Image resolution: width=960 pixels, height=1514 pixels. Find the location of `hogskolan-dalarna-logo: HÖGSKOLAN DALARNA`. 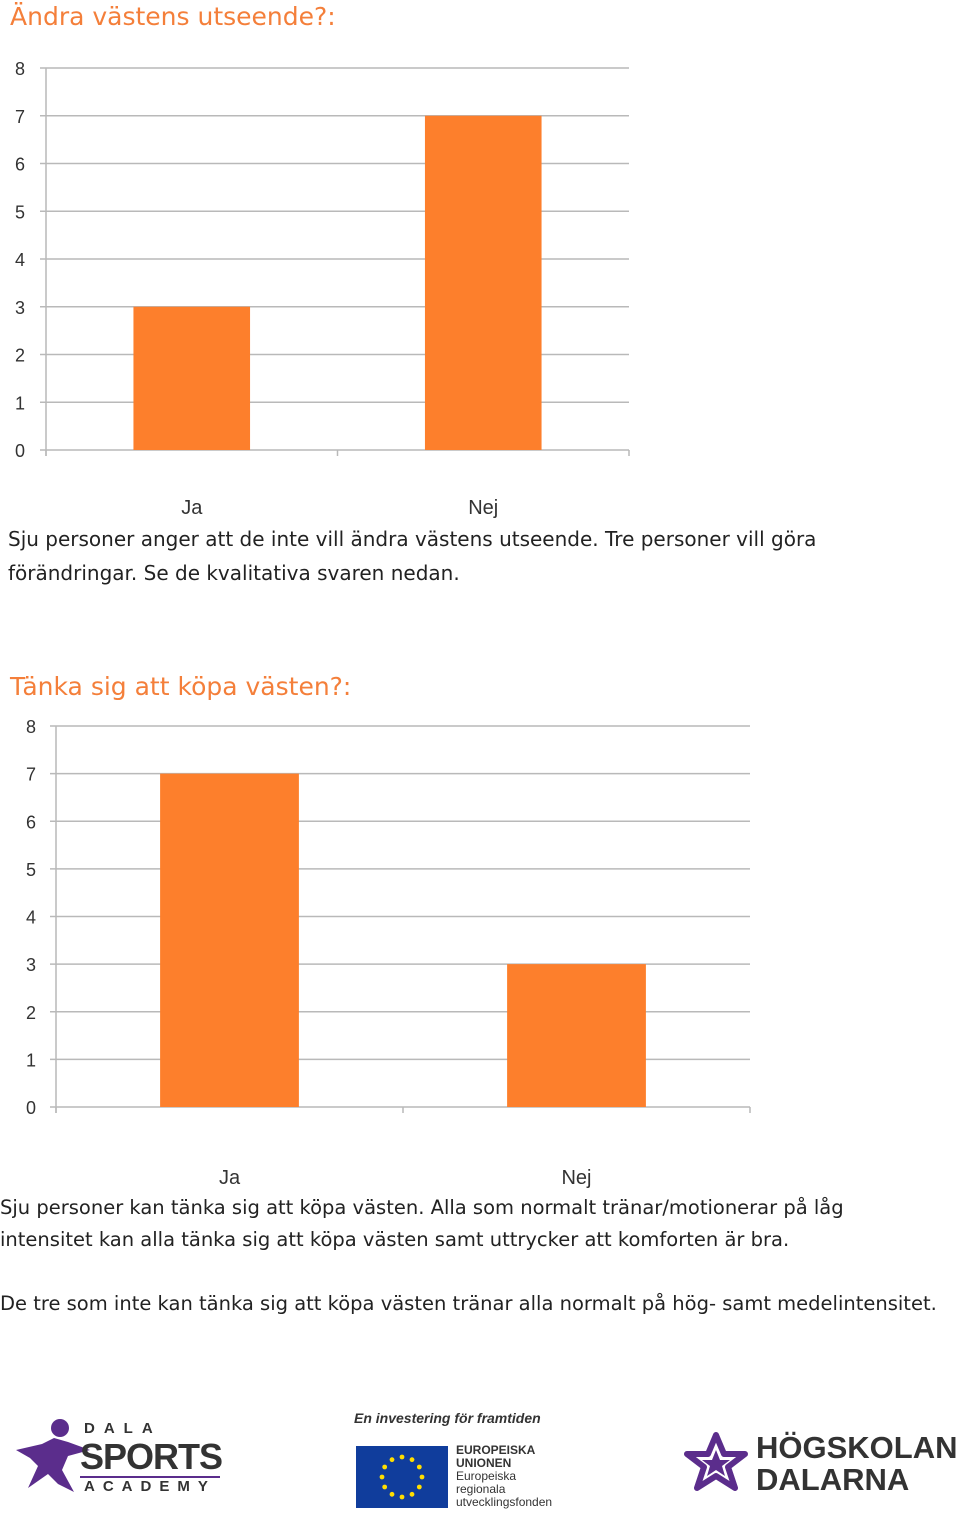

hogskolan-dalarna-logo: HÖGSKOLAN DALARNA is located at coordinates (821, 1467).